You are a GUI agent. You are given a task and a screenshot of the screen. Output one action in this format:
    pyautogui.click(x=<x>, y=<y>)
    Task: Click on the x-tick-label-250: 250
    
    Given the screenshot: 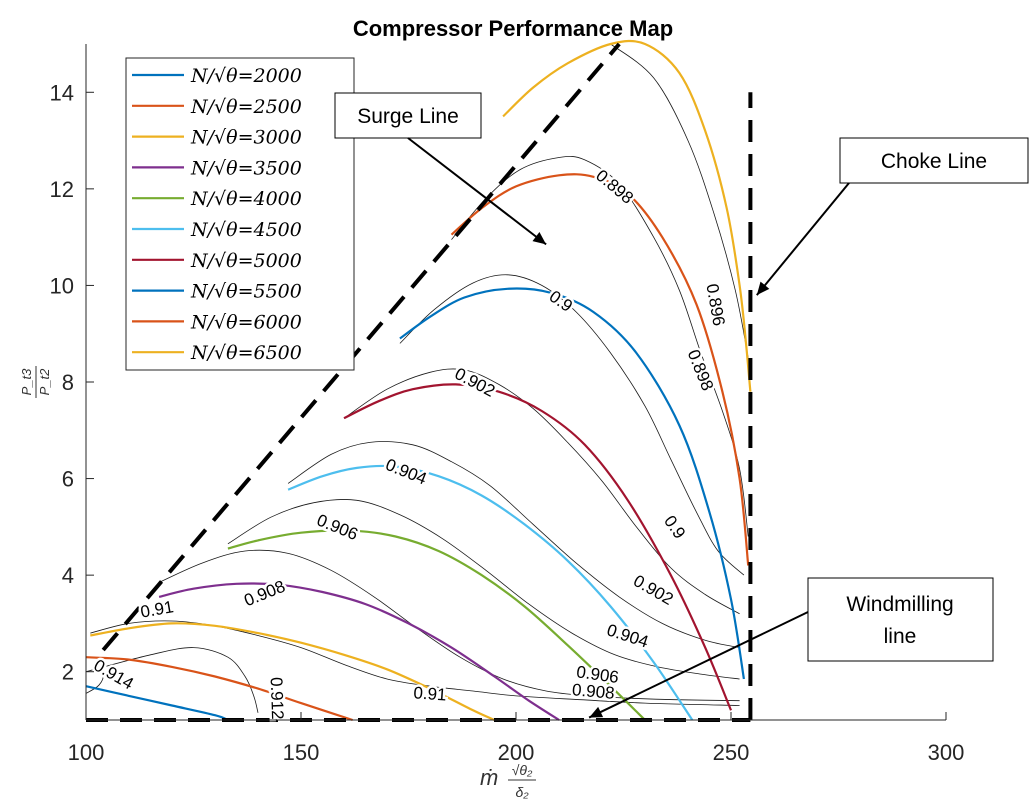 What is the action you would take?
    pyautogui.click(x=731, y=752)
    